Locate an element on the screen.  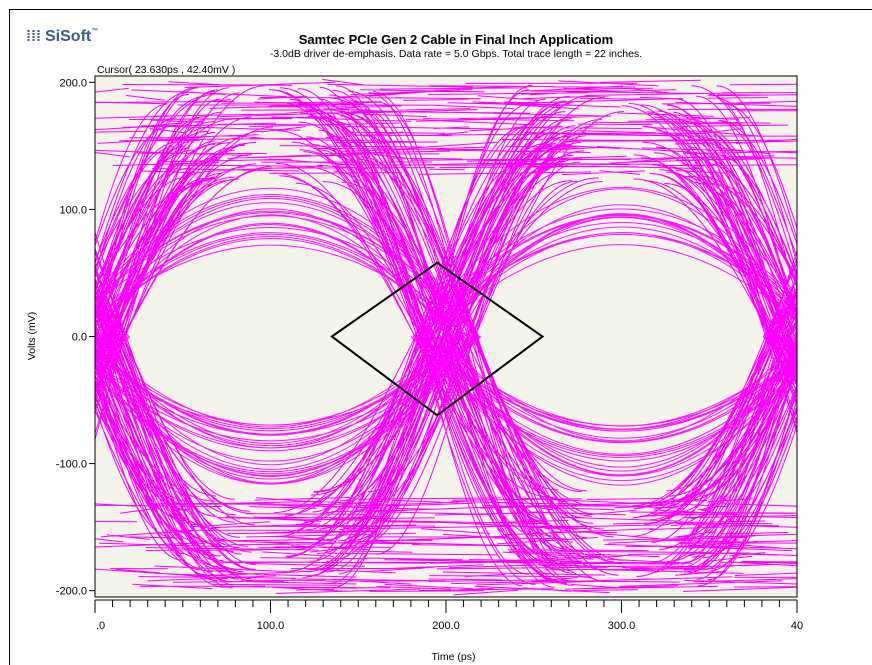
logo-text: SiSoft is located at coordinates (68, 36).